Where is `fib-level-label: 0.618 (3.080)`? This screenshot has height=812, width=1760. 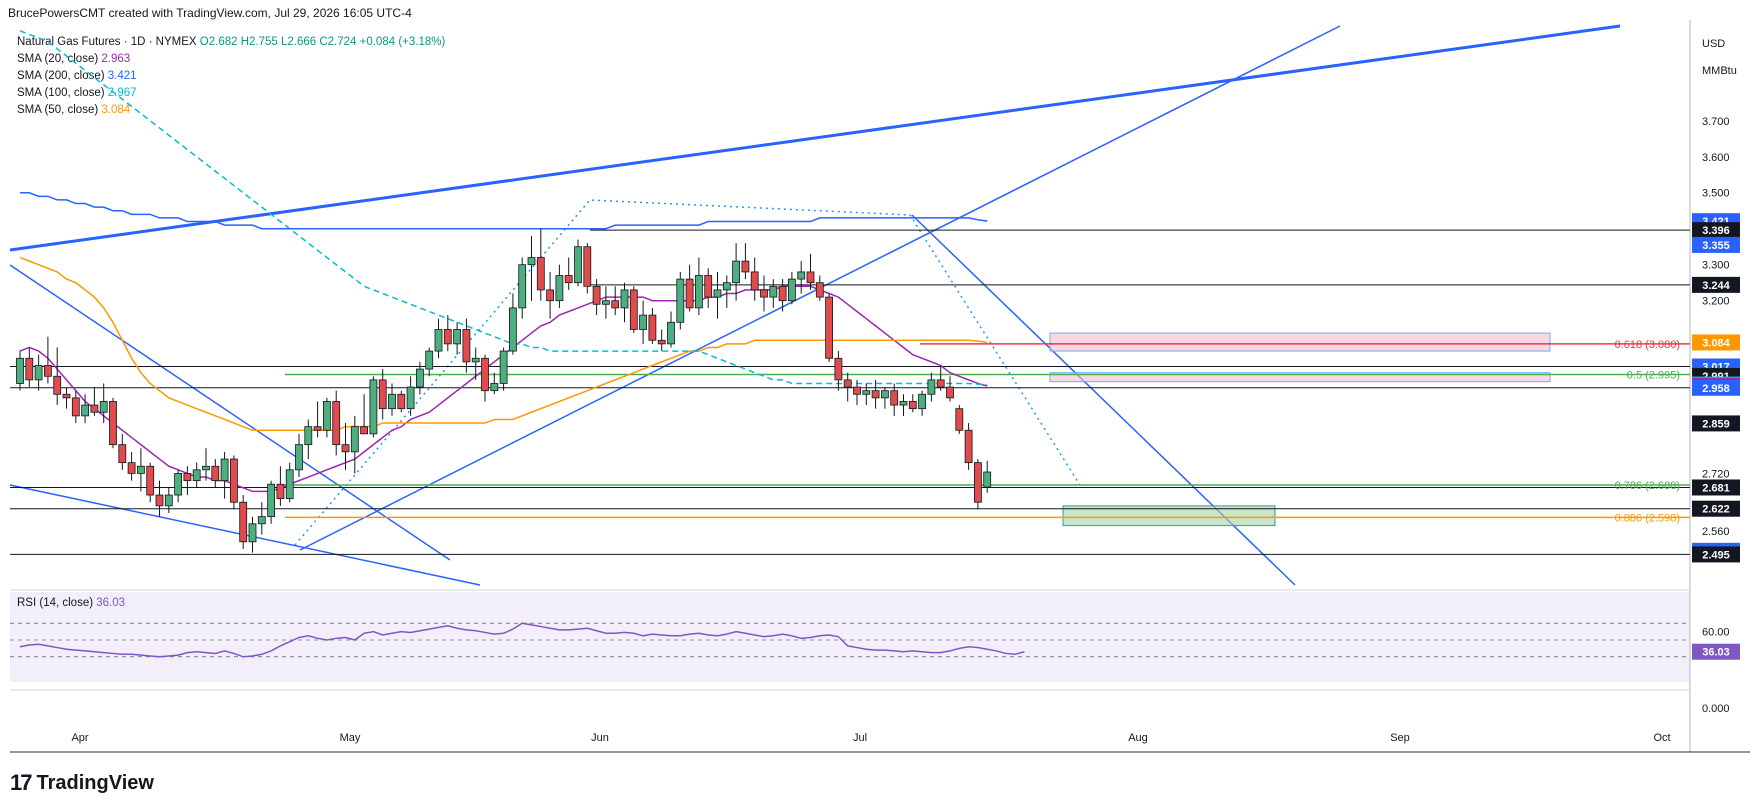
fib-level-label: 0.618 (3.080) is located at coordinates (1647, 345).